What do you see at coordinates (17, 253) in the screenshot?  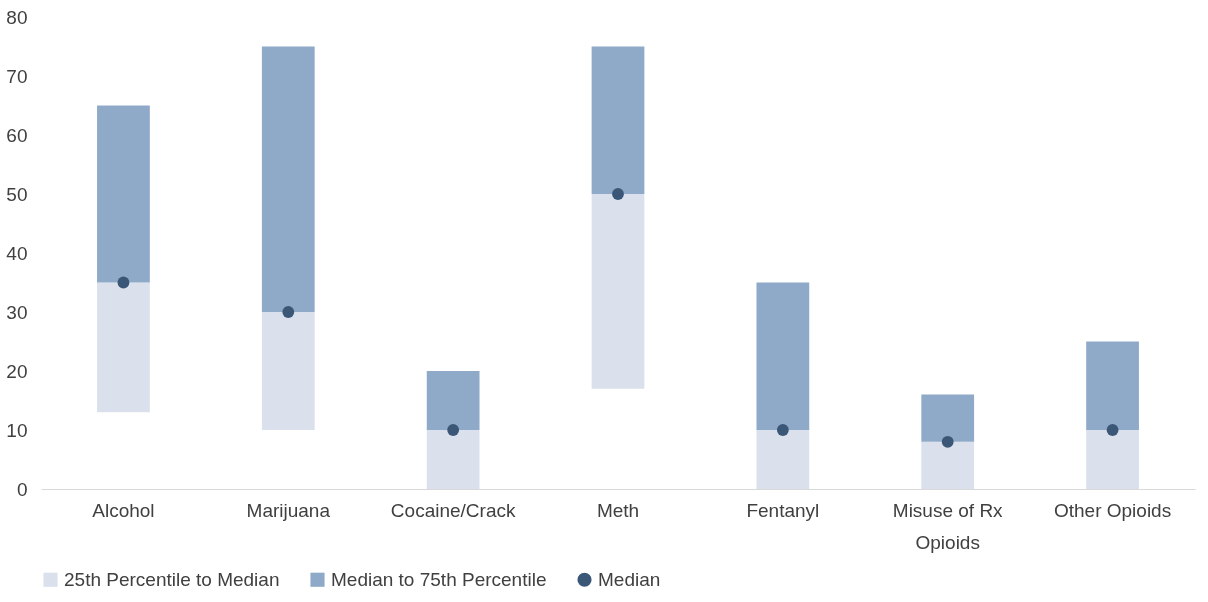 I see `y-tick-label: 40` at bounding box center [17, 253].